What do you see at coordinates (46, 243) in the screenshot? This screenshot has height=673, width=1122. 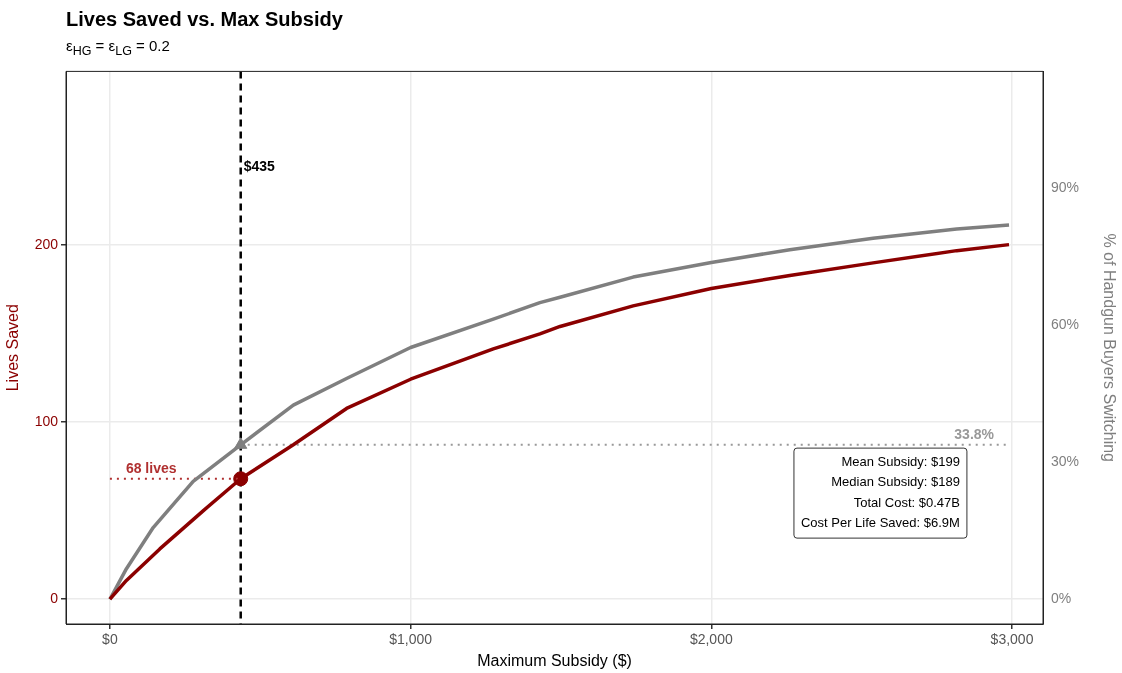 I see `y-tick-label: 200` at bounding box center [46, 243].